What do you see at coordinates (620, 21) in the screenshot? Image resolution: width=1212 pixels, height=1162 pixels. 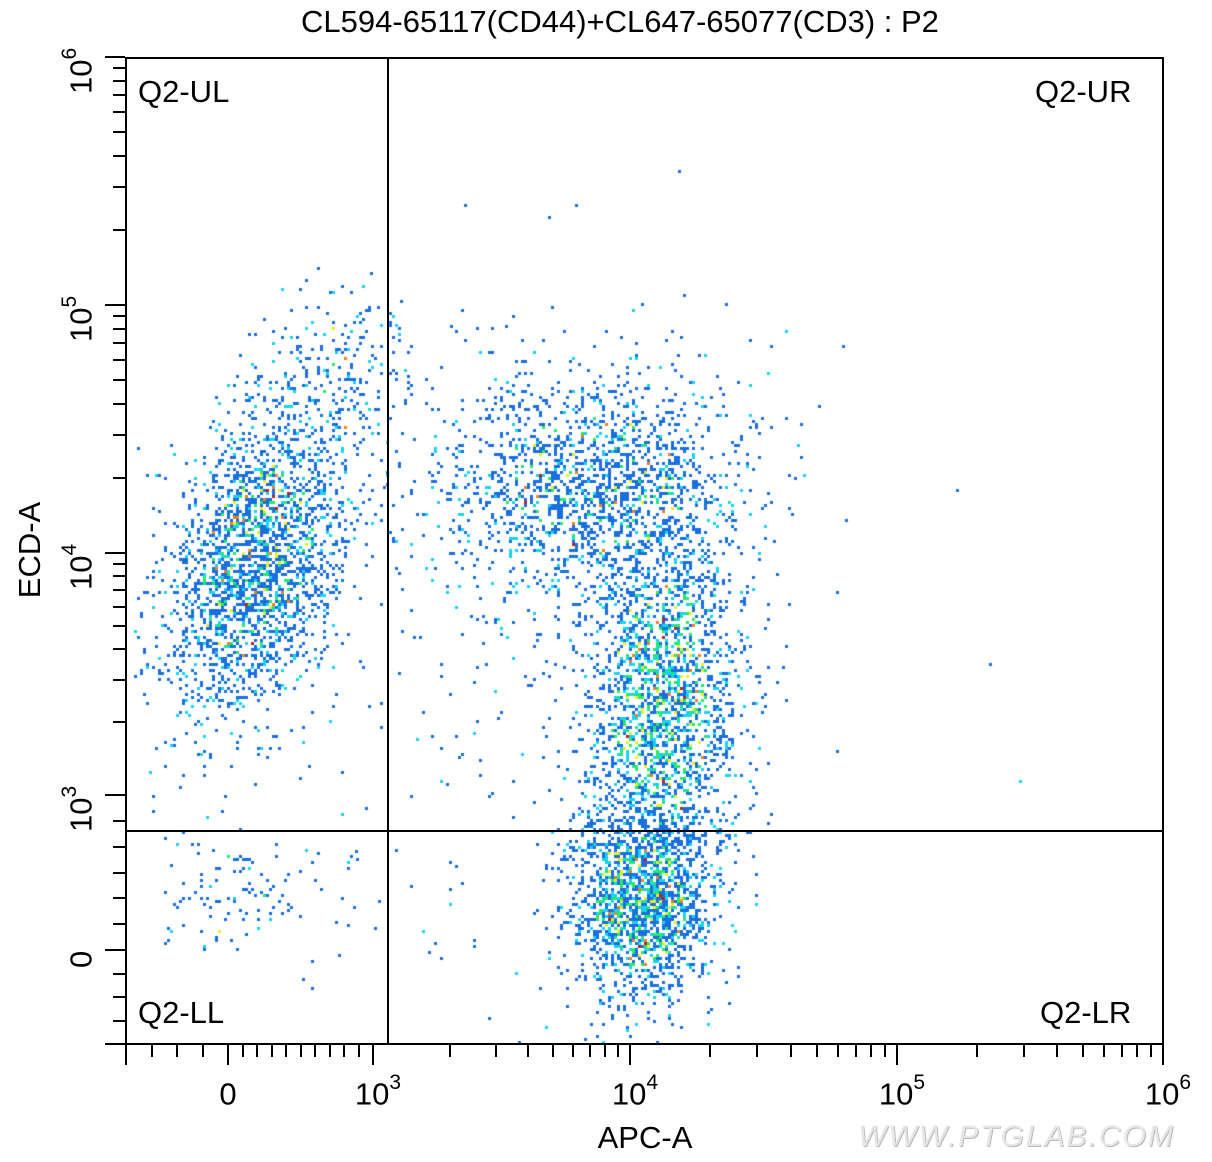 I see `chart-title: CL594-65117(CD44)+CL647-65077(CD3) : P2` at bounding box center [620, 21].